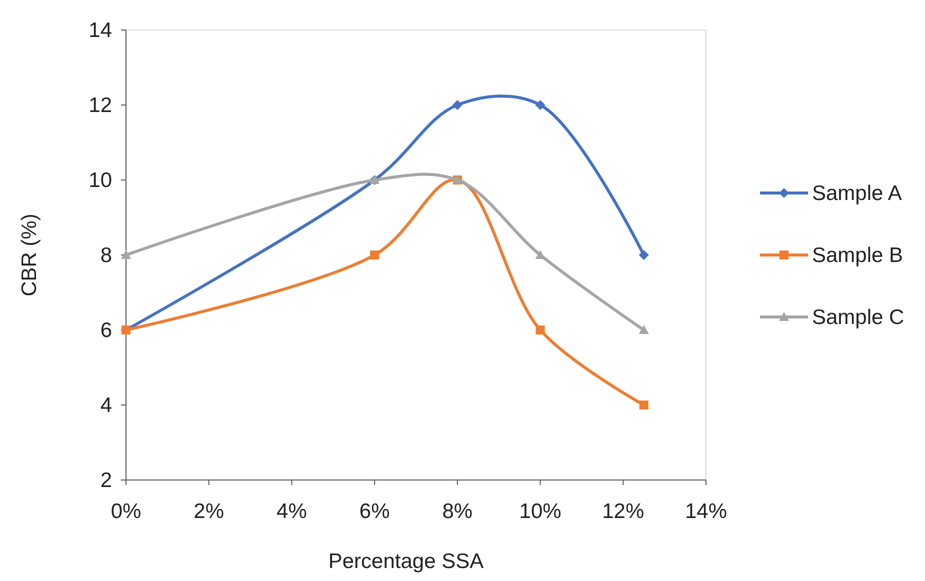 The width and height of the screenshot is (925, 581). Describe the element at coordinates (406, 561) in the screenshot. I see `x-axis-title: Percentage SSA` at that location.